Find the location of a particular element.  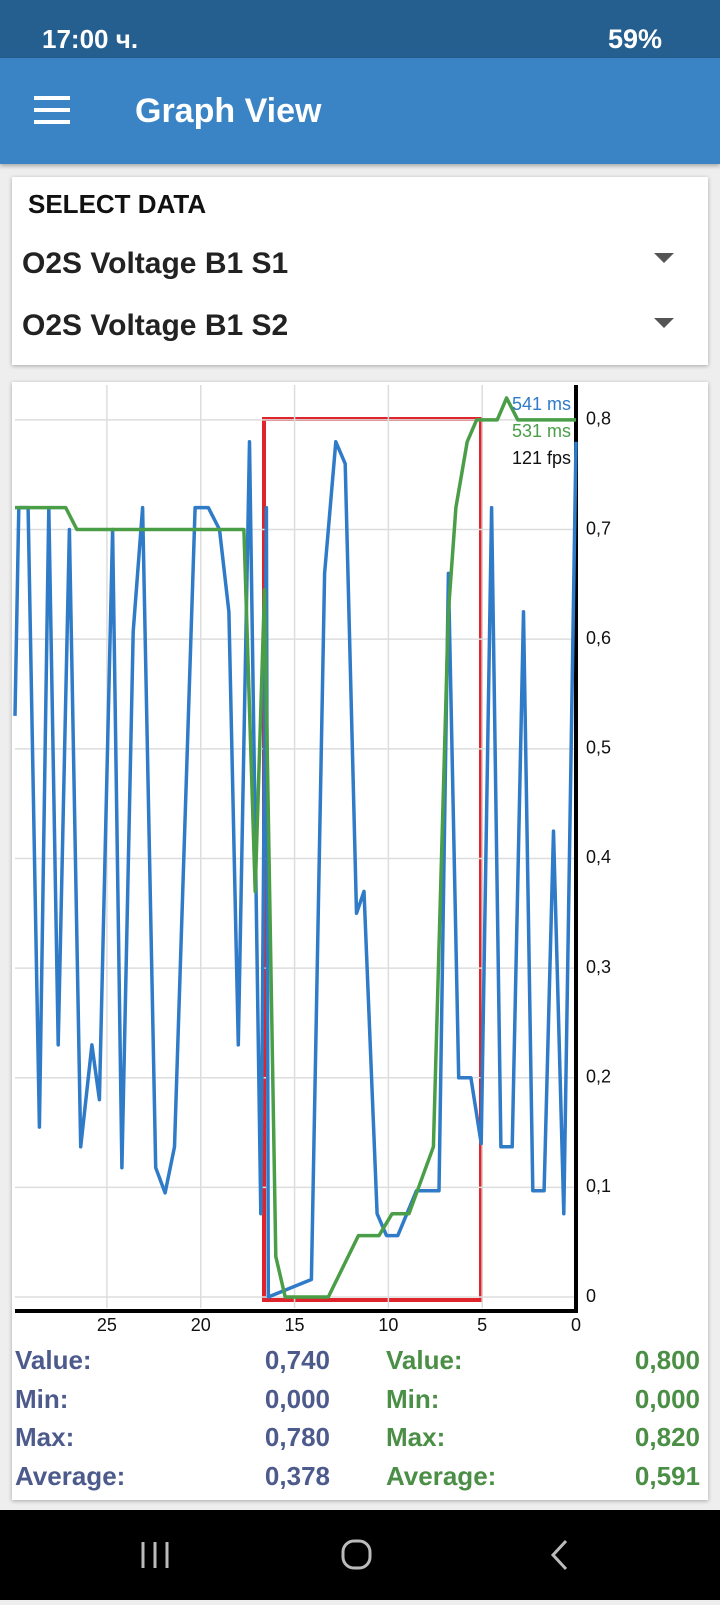

x-tick-label: 10 is located at coordinates (388, 1325).